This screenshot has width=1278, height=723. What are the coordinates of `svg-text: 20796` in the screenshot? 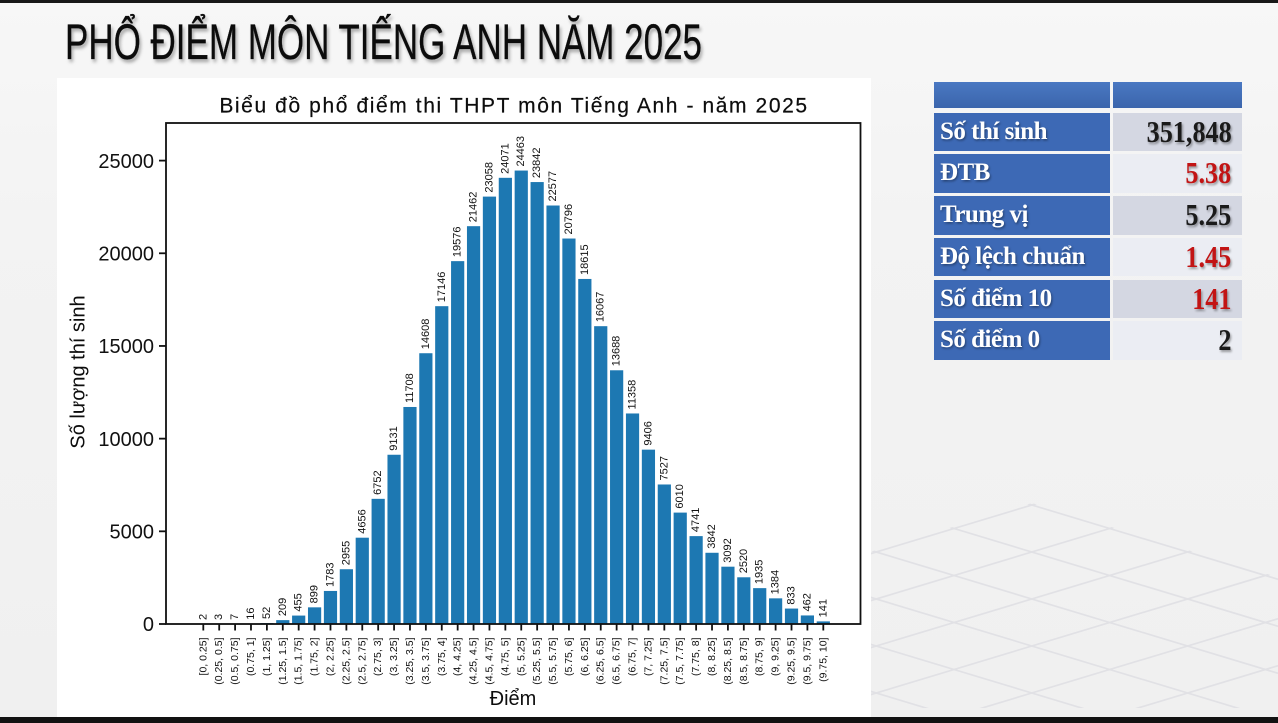 It's located at (569, 219).